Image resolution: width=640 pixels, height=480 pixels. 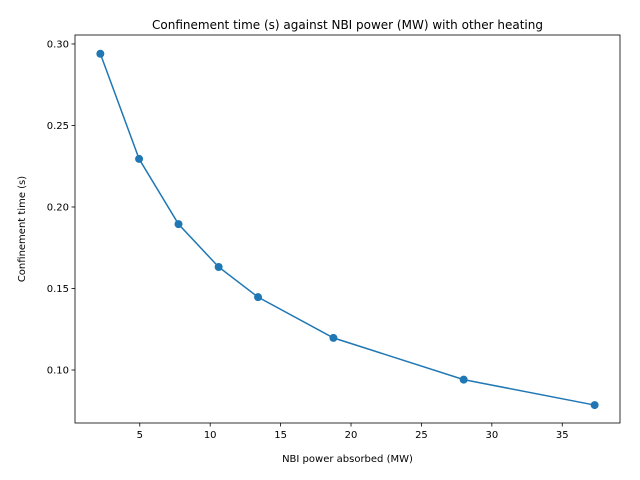 I want to click on y-tick-label: 0.25, so click(x=58, y=126).